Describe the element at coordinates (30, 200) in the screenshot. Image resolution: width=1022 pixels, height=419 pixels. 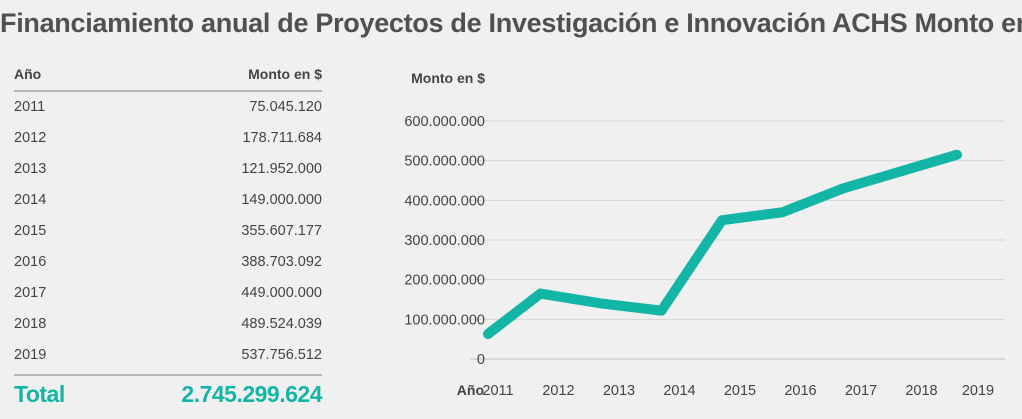
I see `row-year: 2014` at that location.